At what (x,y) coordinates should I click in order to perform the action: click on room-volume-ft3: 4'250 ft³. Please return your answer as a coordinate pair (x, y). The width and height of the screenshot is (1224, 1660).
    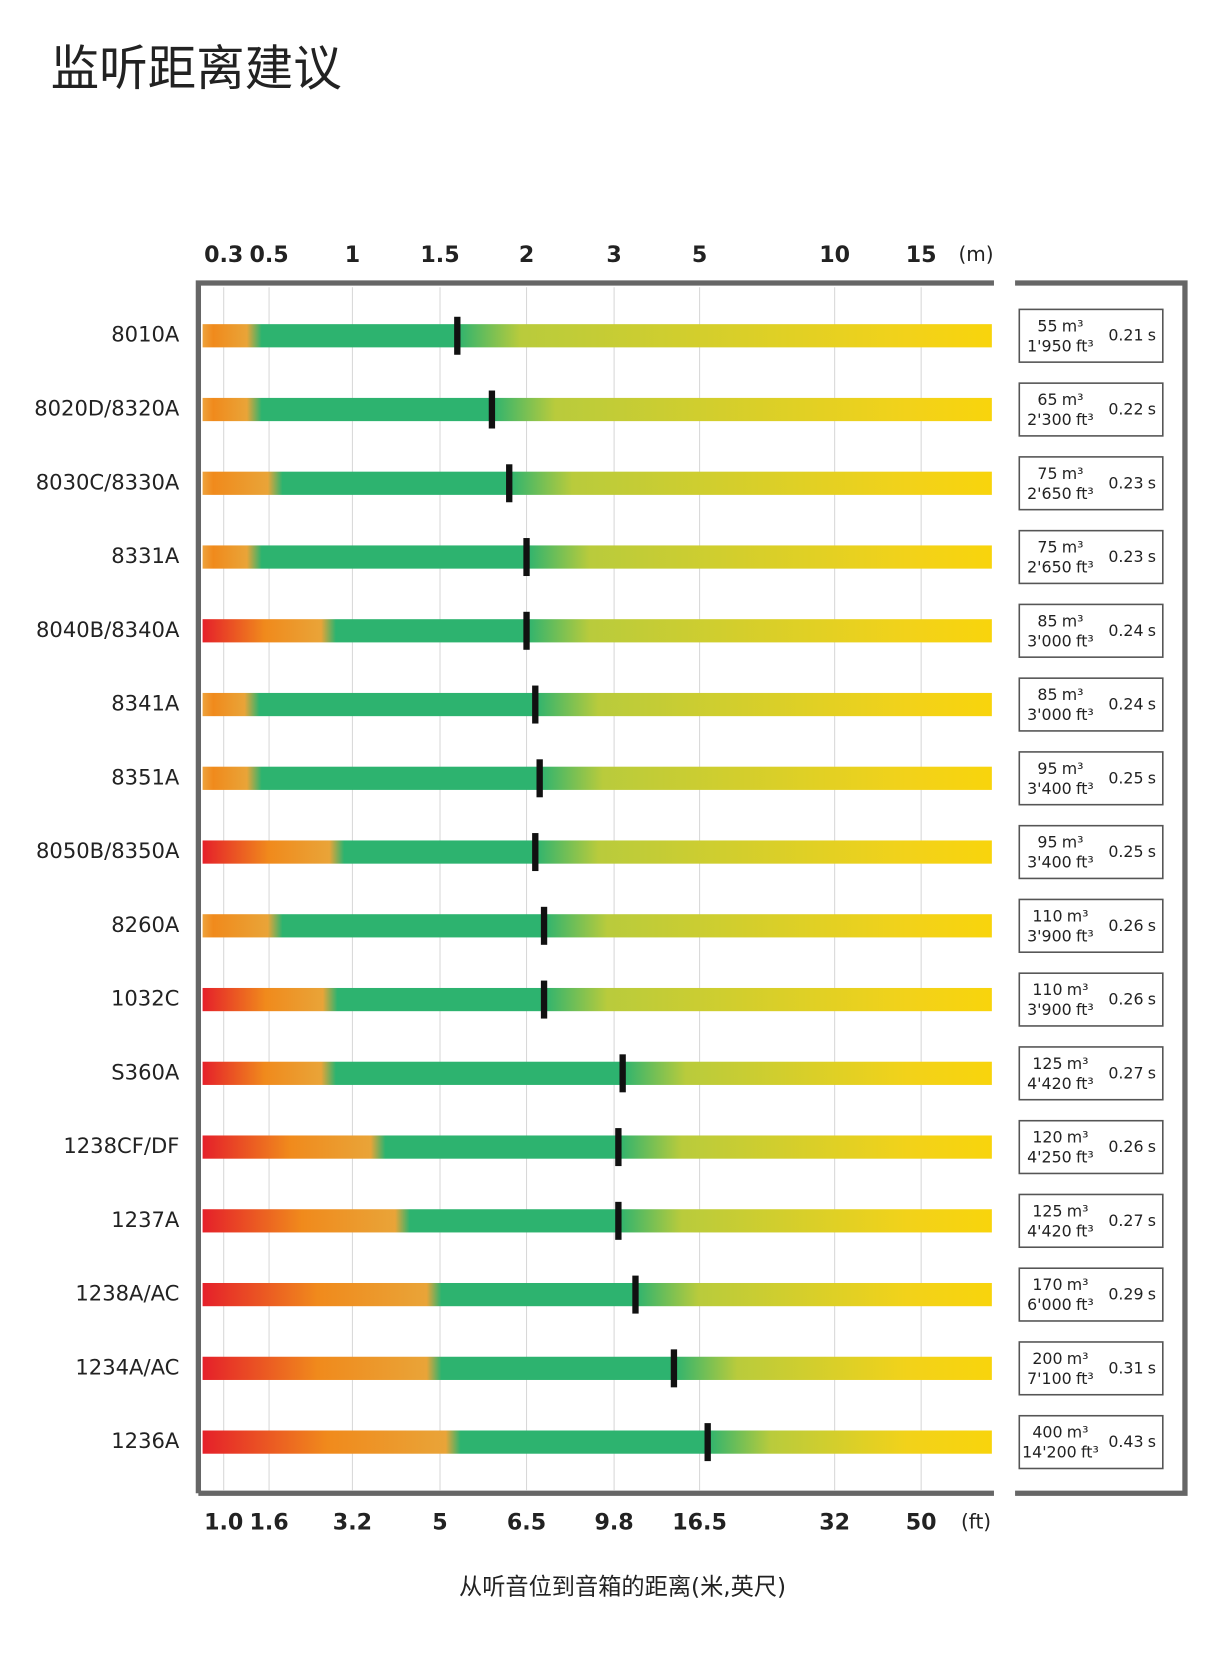
    Looking at the image, I should click on (1060, 1156).